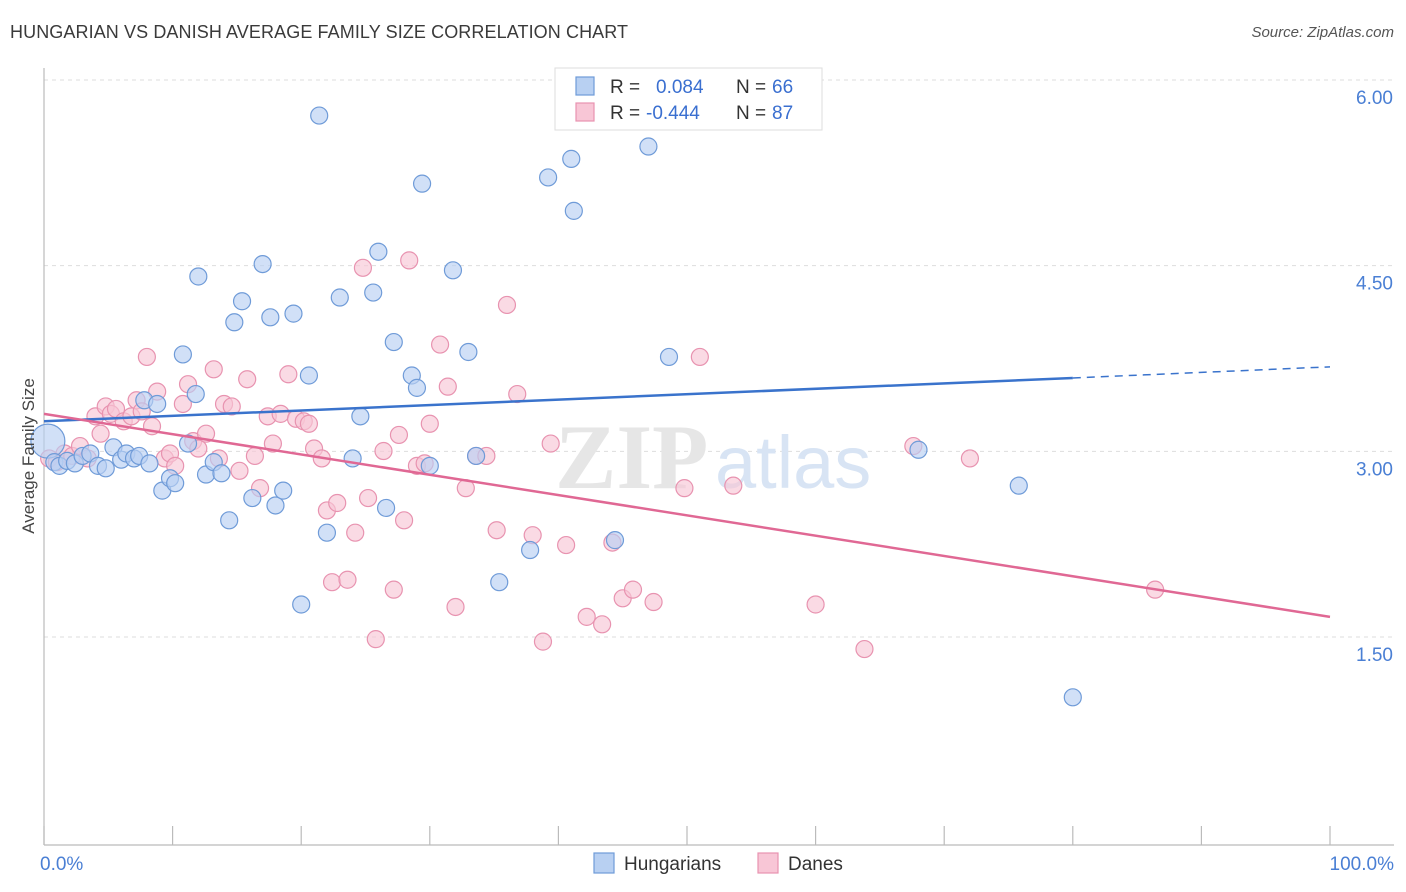  What do you see at coordinates (672, 864) in the screenshot?
I see `series-legend-label-hungarians: Hungarians` at bounding box center [672, 864].